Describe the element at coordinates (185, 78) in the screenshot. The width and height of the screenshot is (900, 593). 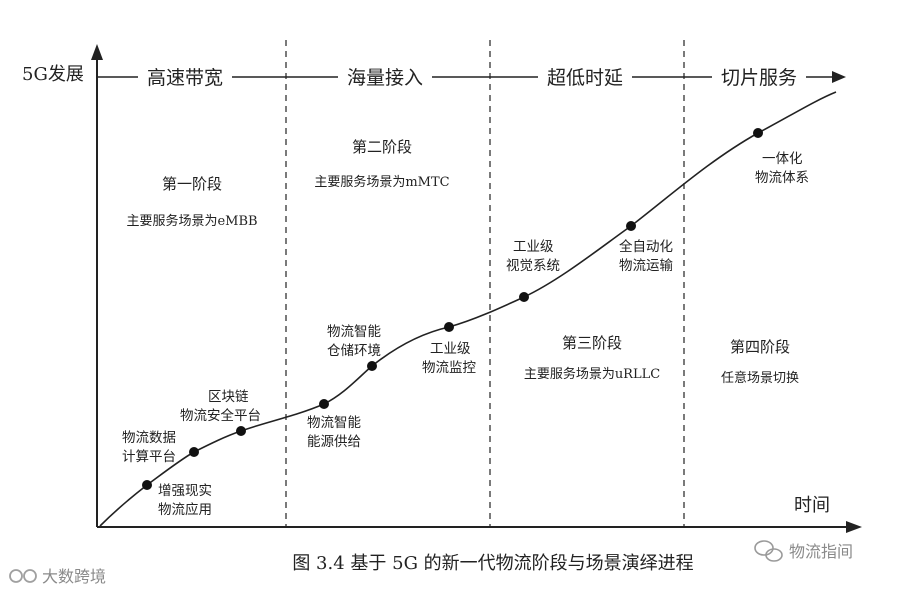
I see `band-label-1: 高速带宽` at that location.